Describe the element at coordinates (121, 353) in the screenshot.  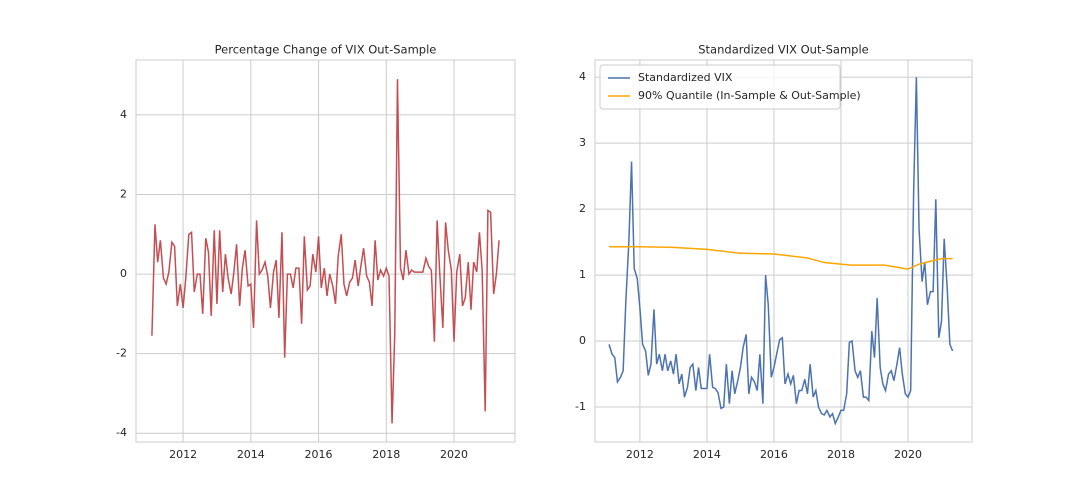
I see `y-tick-label: -2` at that location.